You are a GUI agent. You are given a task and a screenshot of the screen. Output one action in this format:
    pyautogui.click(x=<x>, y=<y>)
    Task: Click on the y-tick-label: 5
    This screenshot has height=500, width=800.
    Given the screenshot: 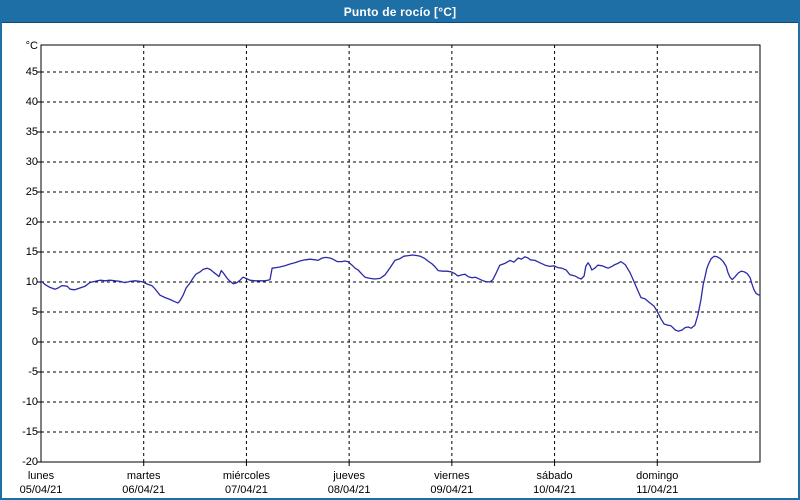 What is the action you would take?
    pyautogui.click(x=34, y=312)
    